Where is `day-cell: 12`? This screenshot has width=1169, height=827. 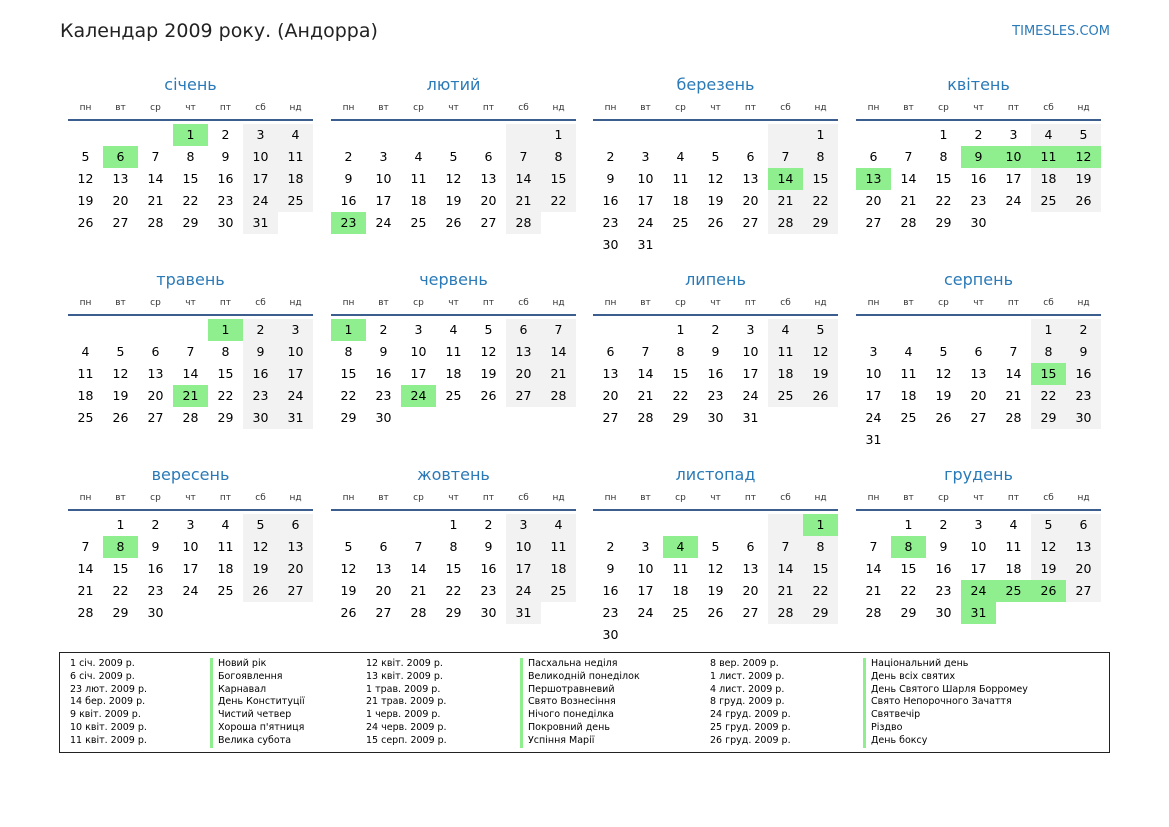 day-cell: 12 is located at coordinates (120, 373).